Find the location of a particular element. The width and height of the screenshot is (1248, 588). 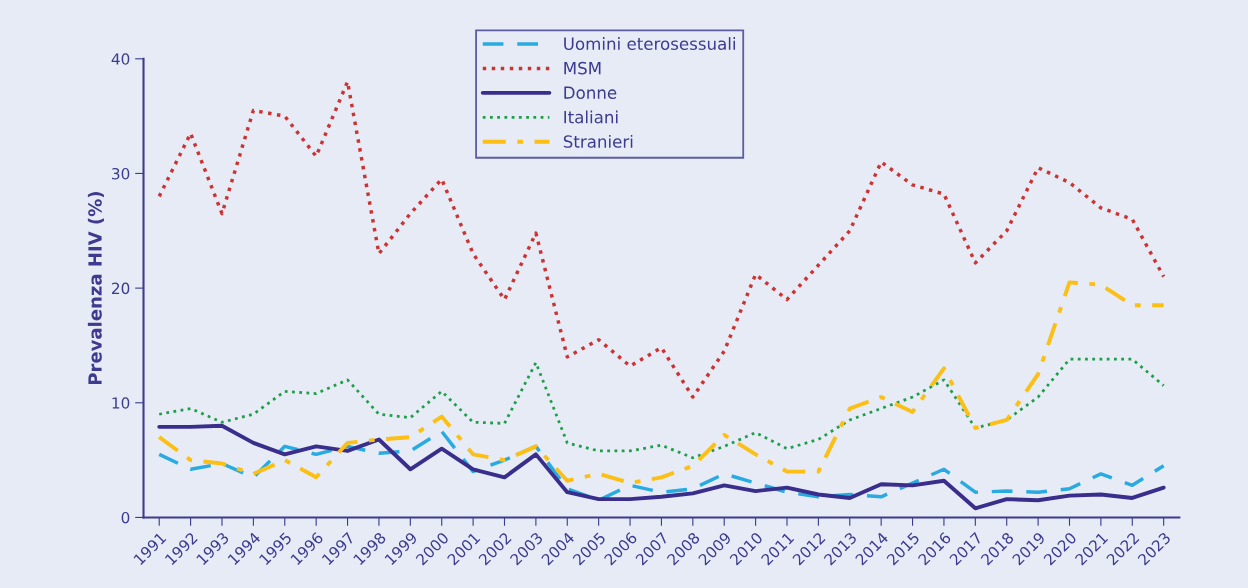

y-tick-label: 40 is located at coordinates (120, 59).